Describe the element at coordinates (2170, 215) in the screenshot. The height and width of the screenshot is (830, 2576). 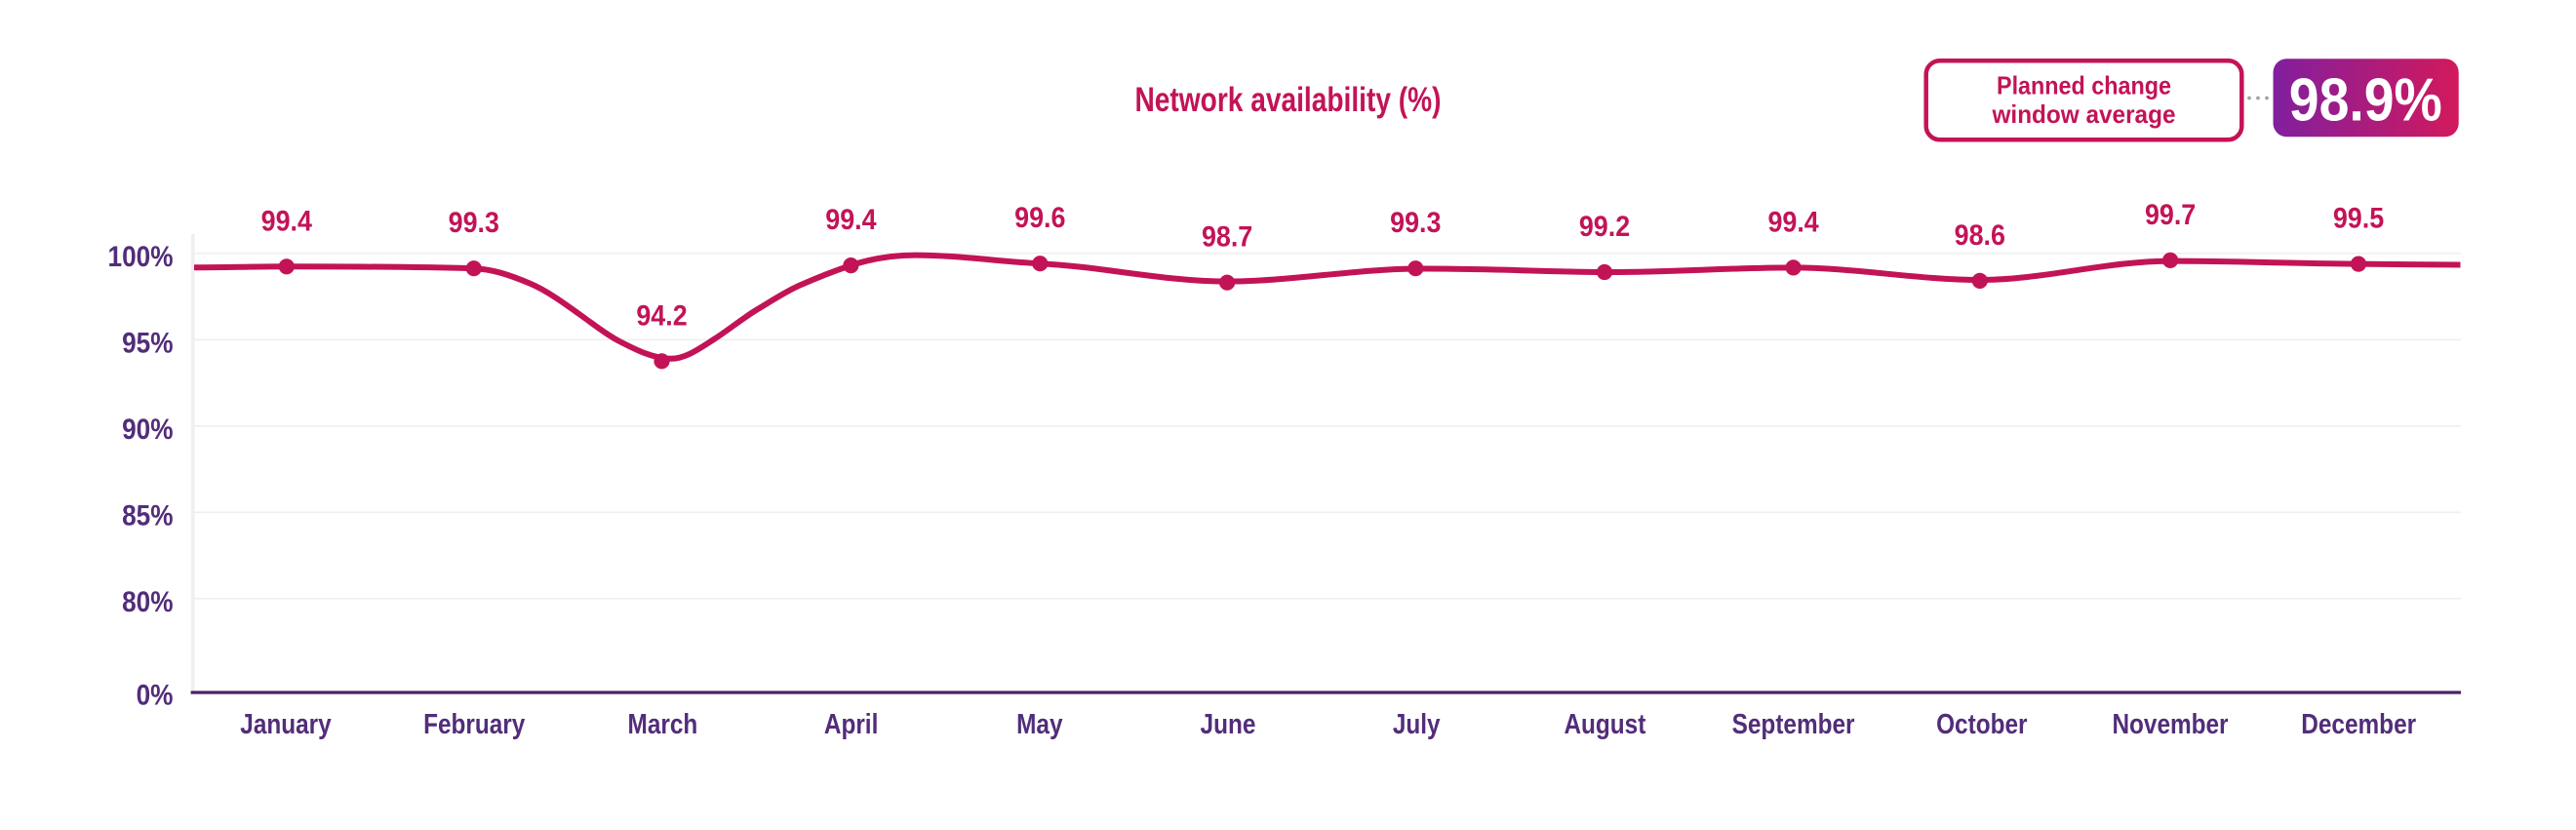
I see `svg-text: 99.7` at that location.